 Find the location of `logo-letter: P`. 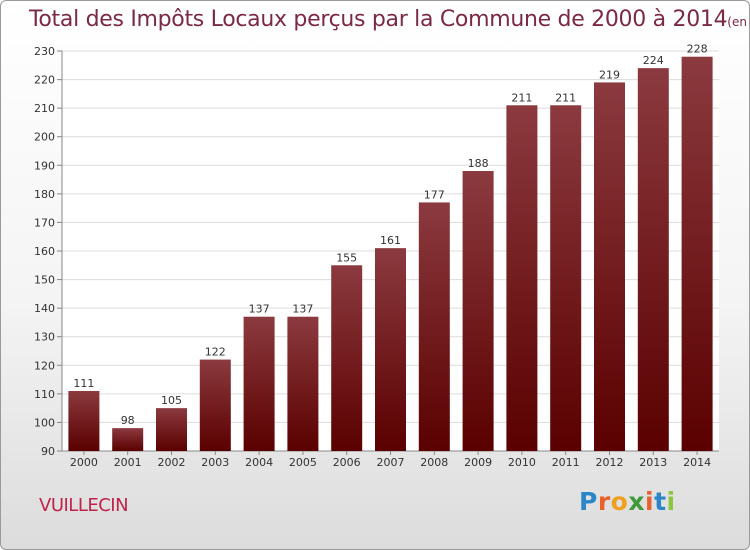

logo-letter: P is located at coordinates (588, 501).